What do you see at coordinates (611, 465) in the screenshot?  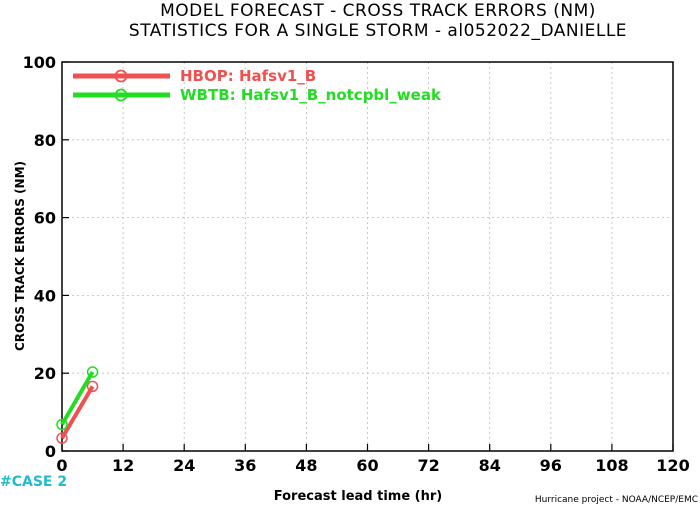 I see `x-tick-label: 108` at bounding box center [611, 465].